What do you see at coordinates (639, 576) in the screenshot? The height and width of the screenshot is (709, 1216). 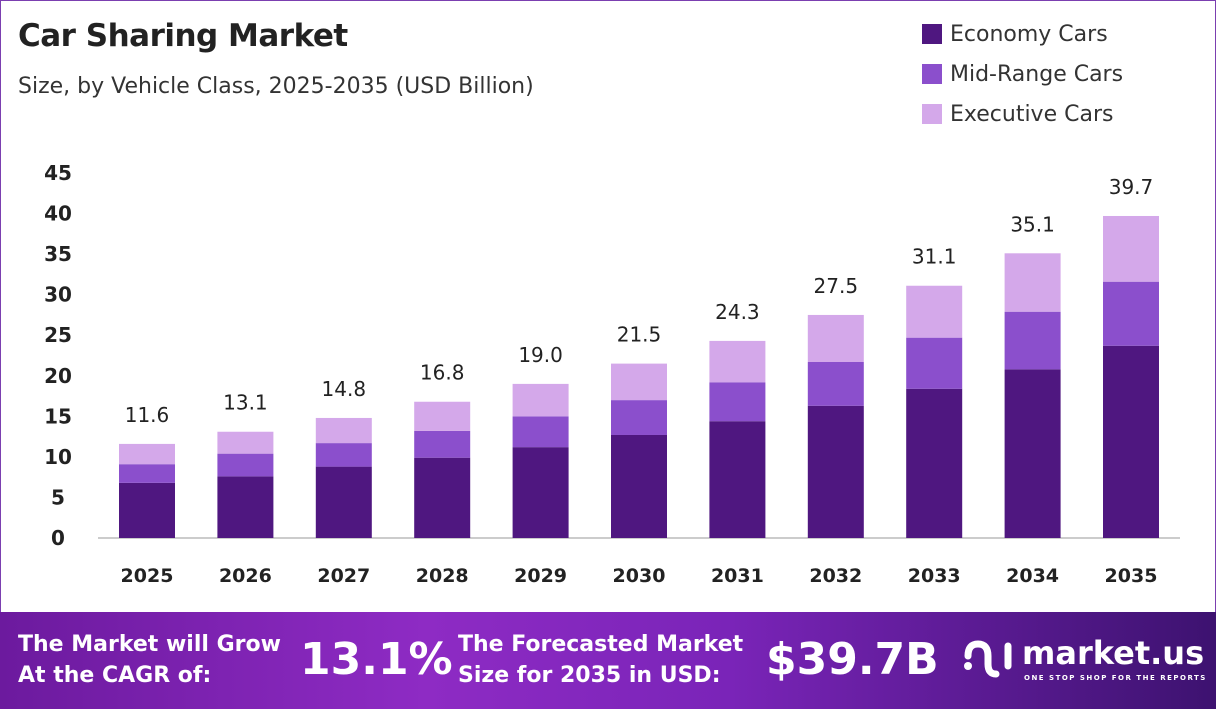 I see `x-tick-label: 2030` at bounding box center [639, 576].